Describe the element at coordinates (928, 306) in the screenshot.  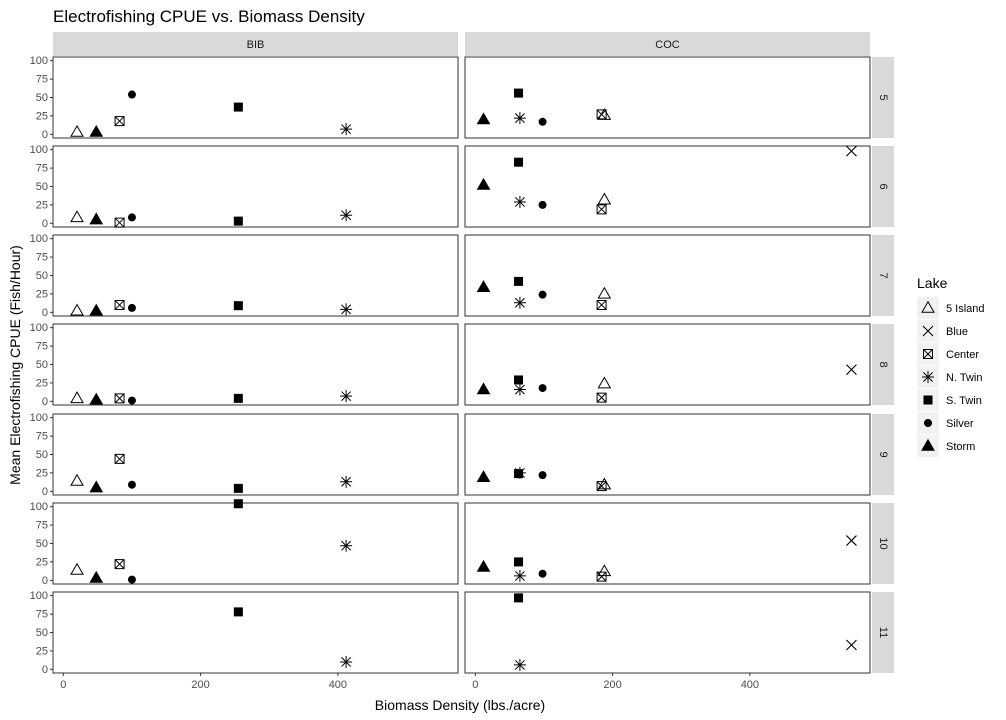
I see `legend-key-5-island` at that location.